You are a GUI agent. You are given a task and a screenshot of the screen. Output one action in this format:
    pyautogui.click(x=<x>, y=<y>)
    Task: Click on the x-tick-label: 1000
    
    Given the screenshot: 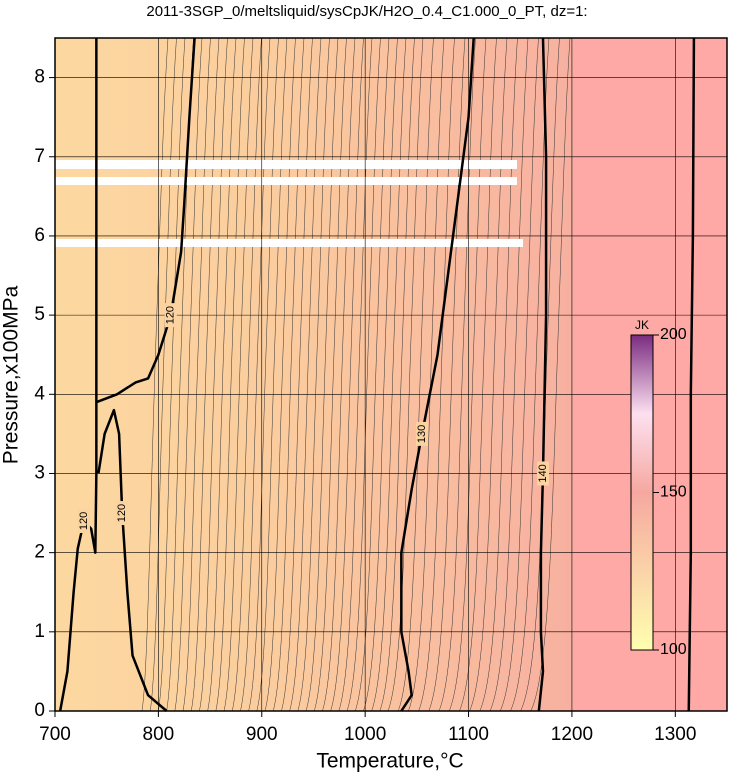 What is the action you would take?
    pyautogui.click(x=365, y=734)
    